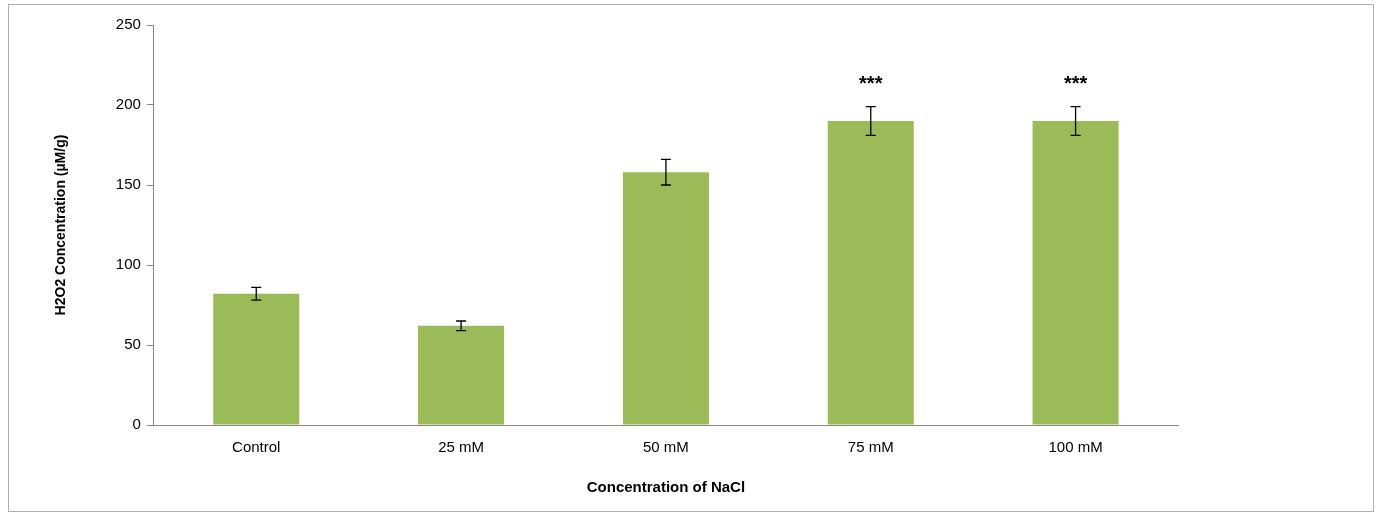  What do you see at coordinates (128, 104) in the screenshot?
I see `y-tick-label: 200` at bounding box center [128, 104].